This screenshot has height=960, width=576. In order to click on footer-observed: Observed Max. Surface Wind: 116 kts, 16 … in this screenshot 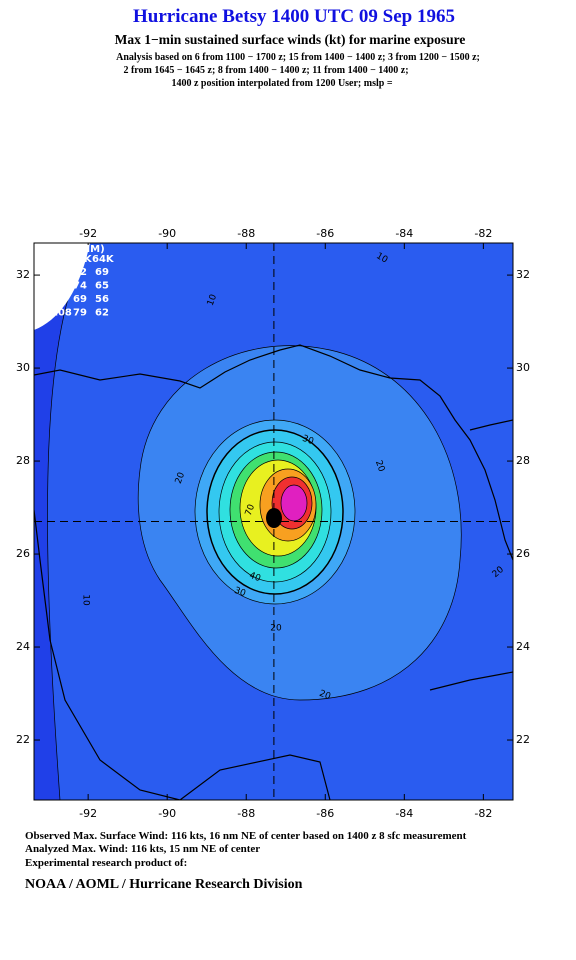, I will do `click(246, 836)`.